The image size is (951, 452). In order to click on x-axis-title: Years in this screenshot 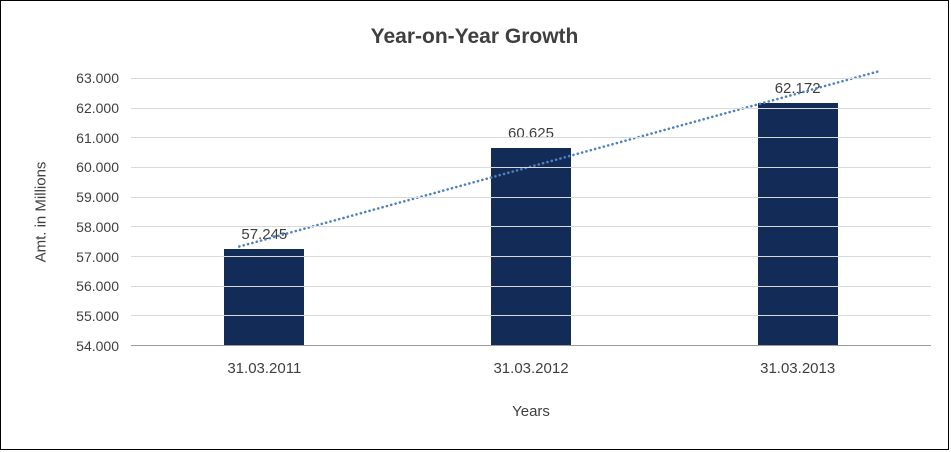, I will do `click(531, 411)`.